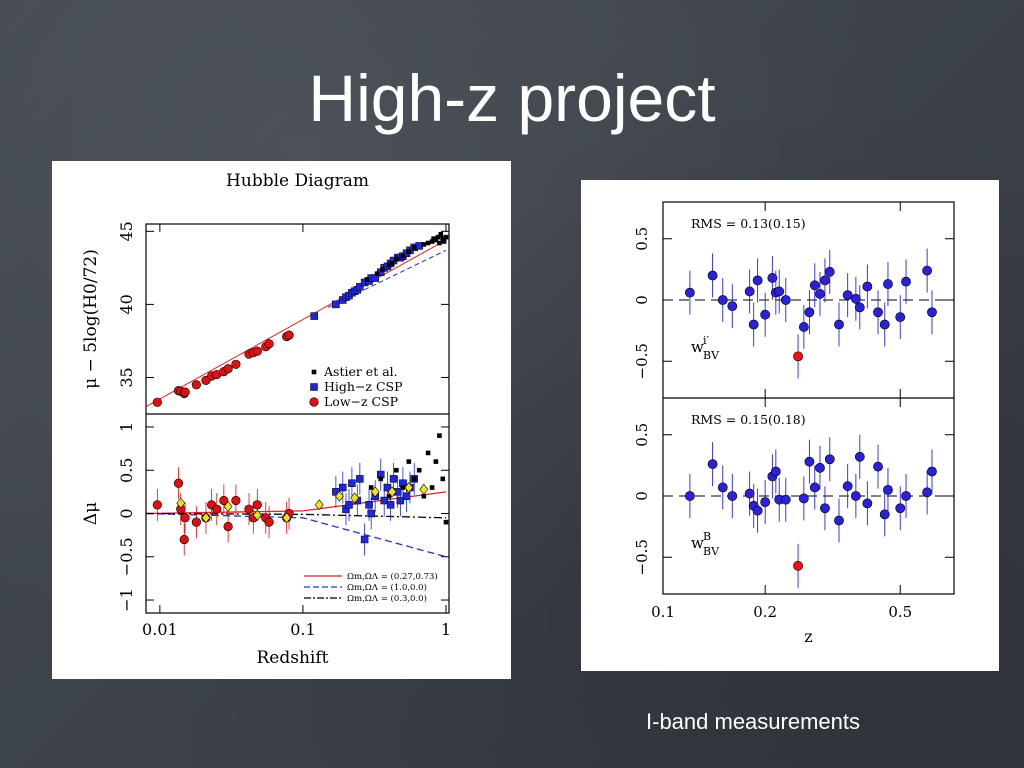 The image size is (1024, 768). Describe the element at coordinates (392, 576) in the screenshot. I see `legend-label: Ωm,ΩΛ = (0.27,0.73)` at that location.